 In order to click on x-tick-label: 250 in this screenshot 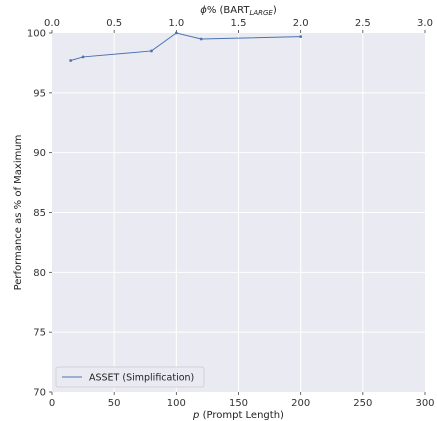, I will do `click(362, 403)`.